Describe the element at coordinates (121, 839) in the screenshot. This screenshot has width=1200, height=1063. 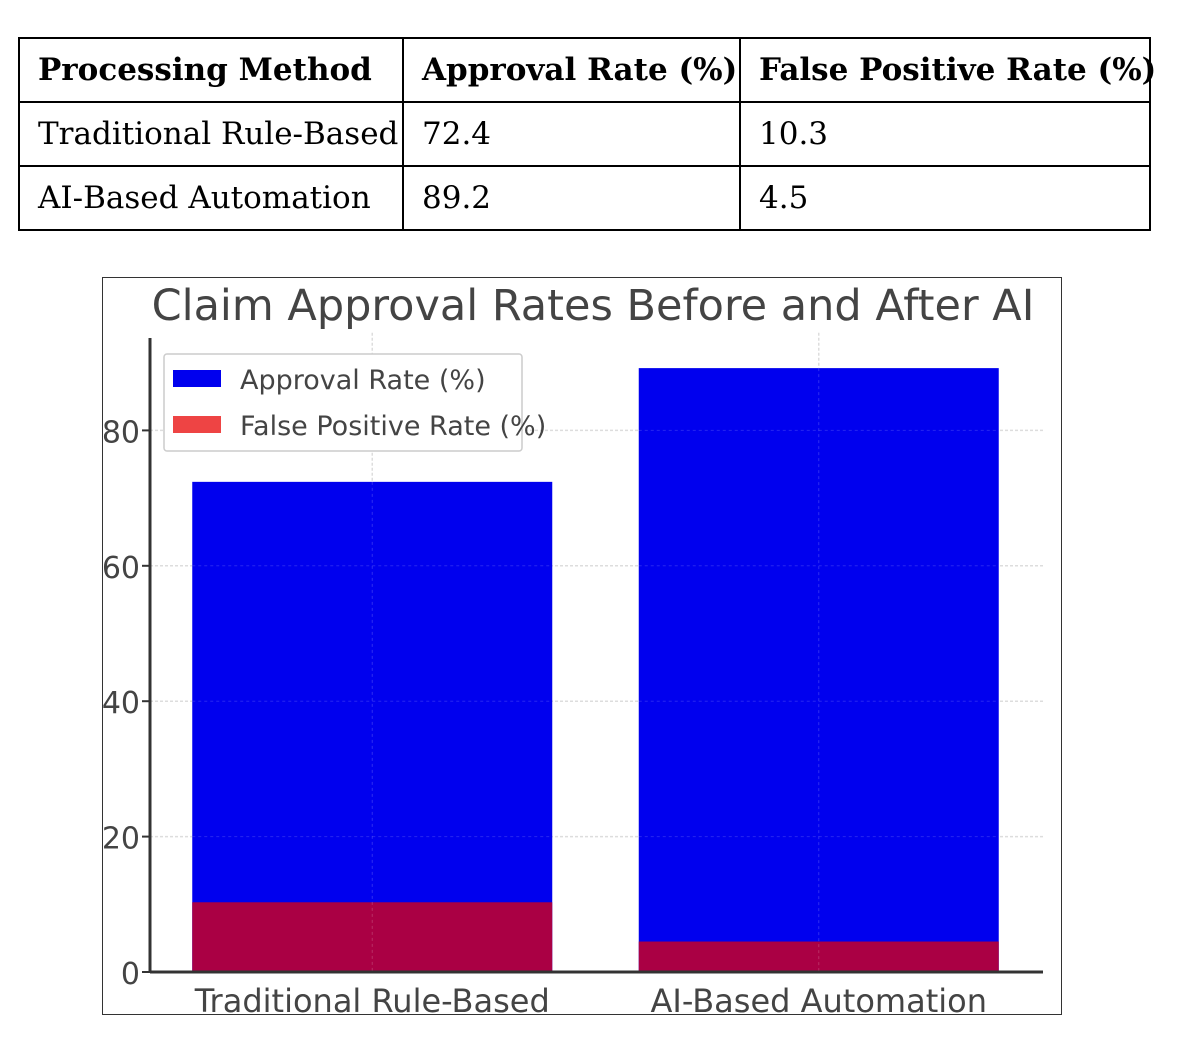
I see `y-tick-label: 20` at that location.